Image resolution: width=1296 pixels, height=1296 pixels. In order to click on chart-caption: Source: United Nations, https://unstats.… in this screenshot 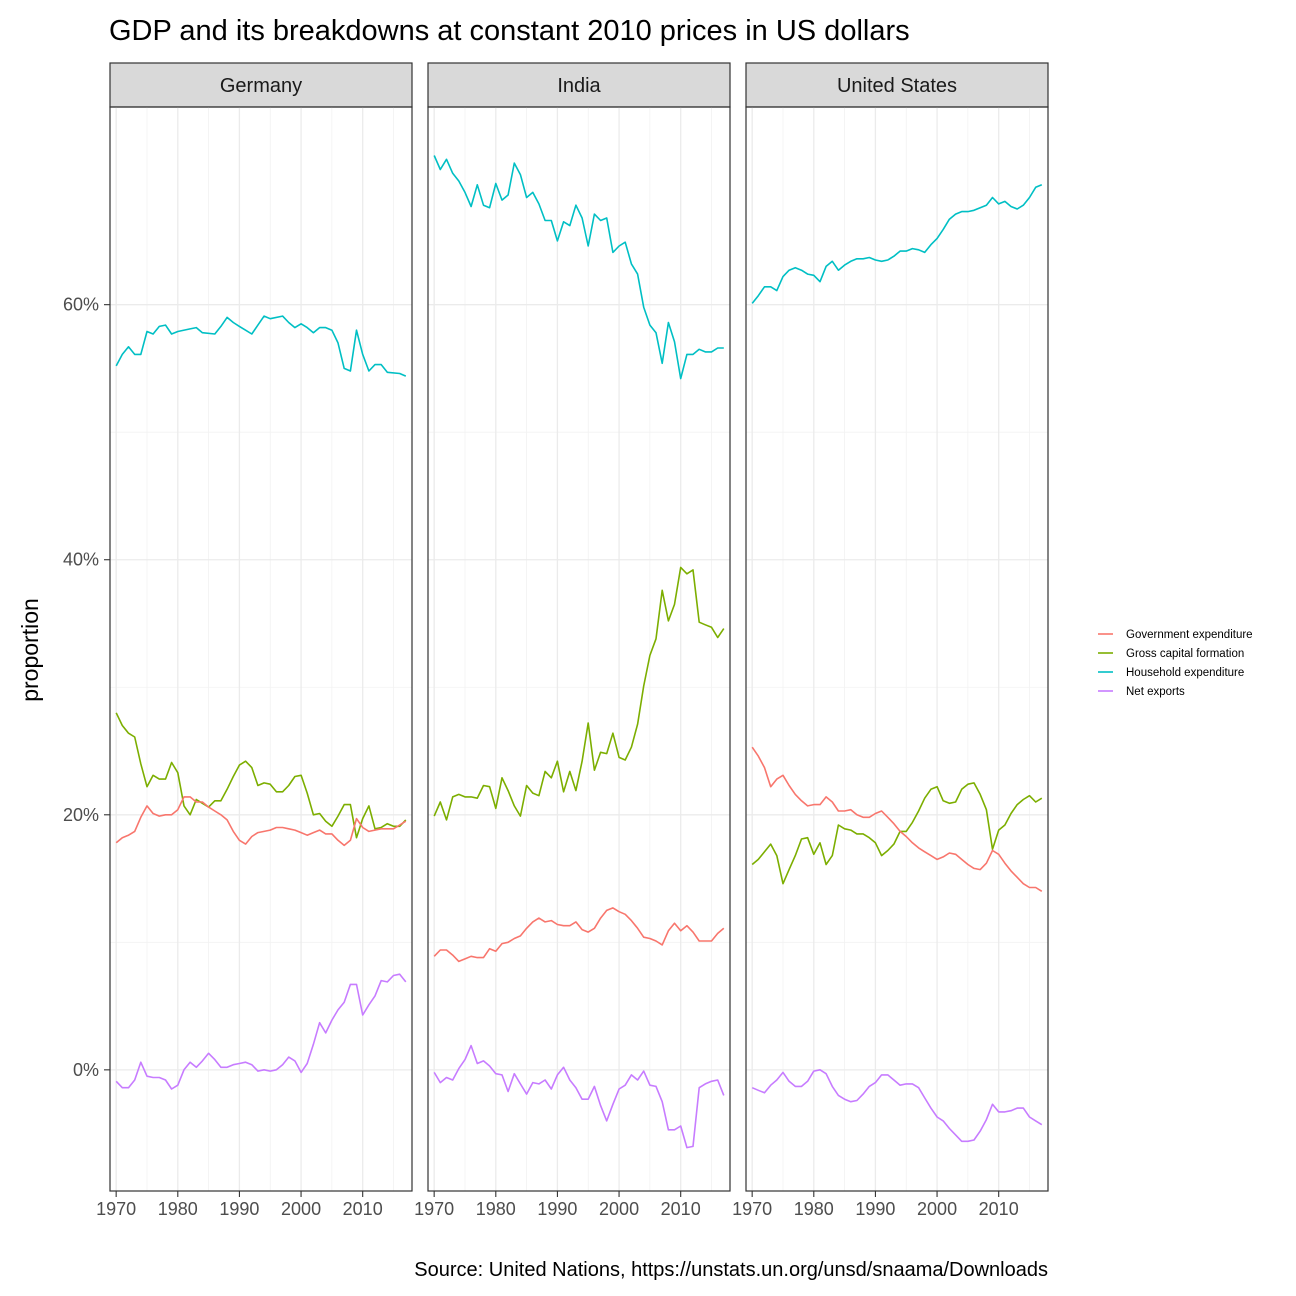, I will do `click(731, 1270)`.